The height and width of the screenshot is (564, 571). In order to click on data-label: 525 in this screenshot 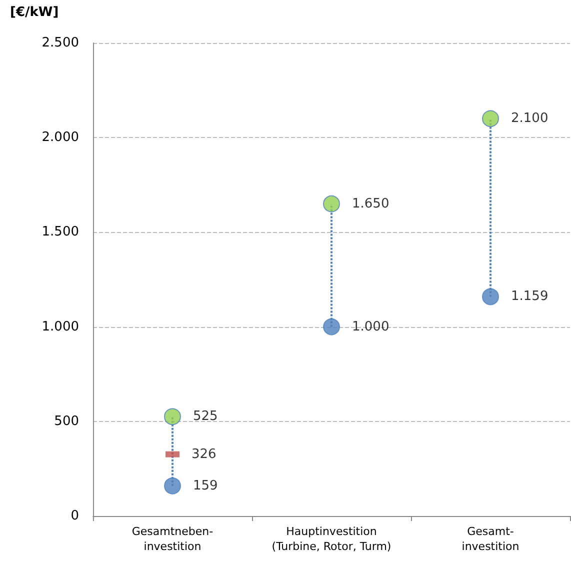, I will do `click(205, 416)`.